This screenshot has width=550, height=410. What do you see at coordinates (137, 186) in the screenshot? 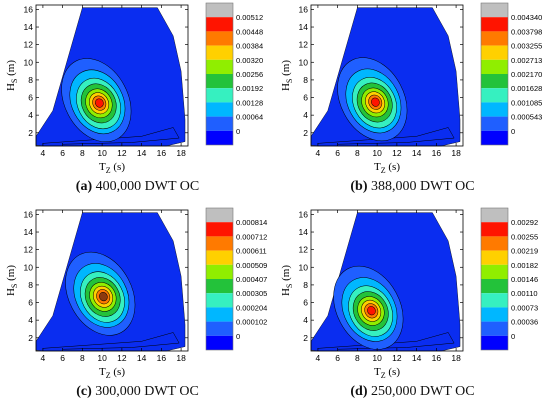
I see `caption-a: (a) 400,000 DWT OC` at bounding box center [137, 186].